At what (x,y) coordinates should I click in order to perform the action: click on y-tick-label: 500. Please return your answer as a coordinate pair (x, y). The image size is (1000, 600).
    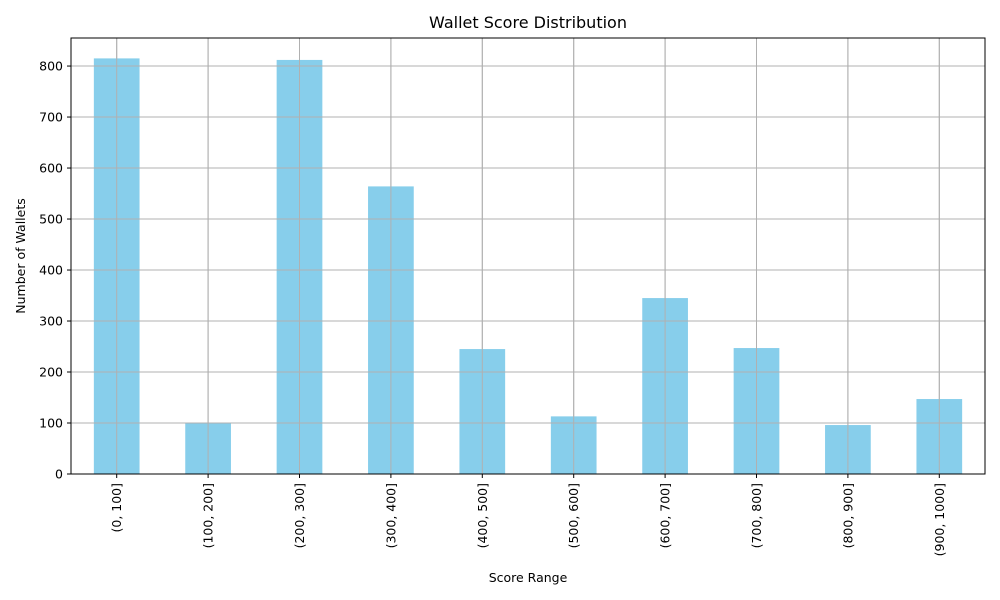
    Looking at the image, I should click on (51, 219).